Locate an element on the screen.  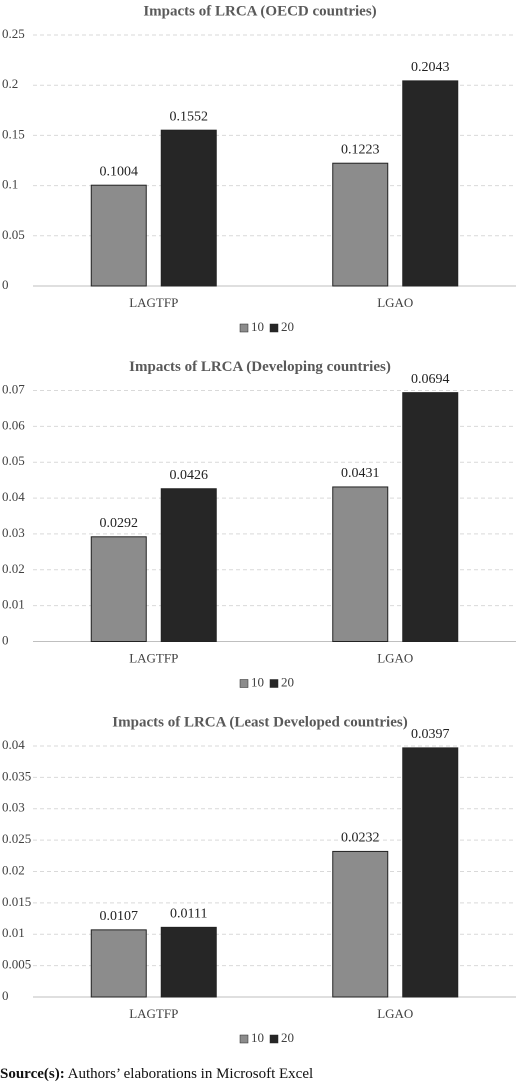
data-label: 0.2043 is located at coordinates (430, 67).